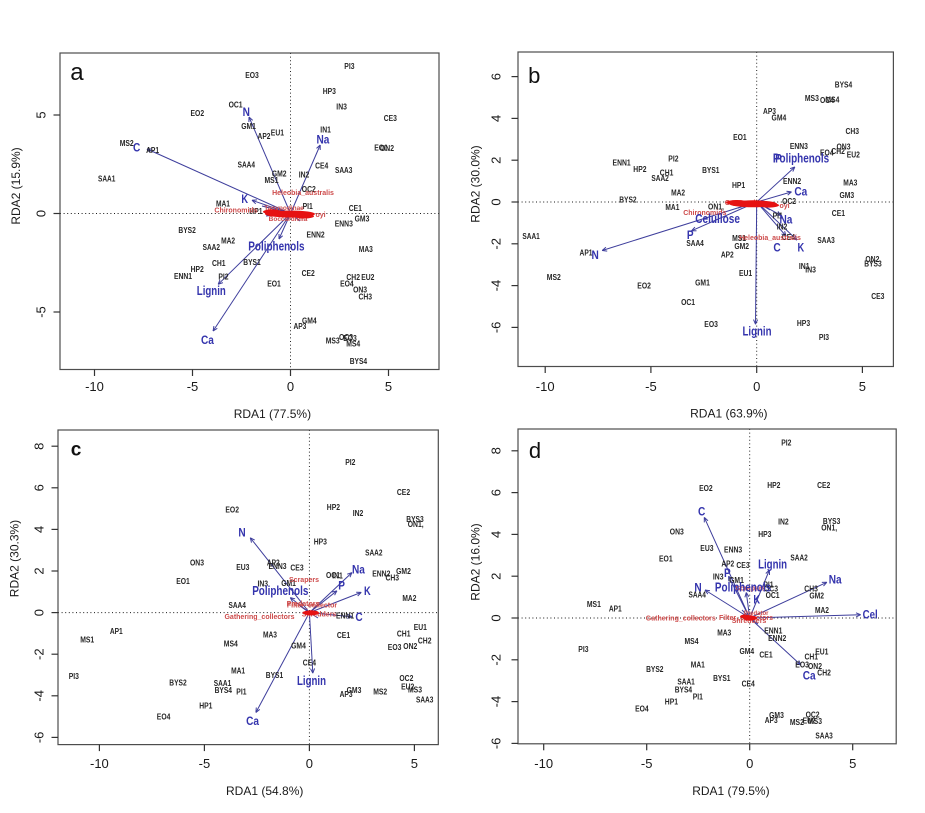 The image size is (925, 813). What do you see at coordinates (640, 169) in the screenshot?
I see `svg-text: HP2` at bounding box center [640, 169].